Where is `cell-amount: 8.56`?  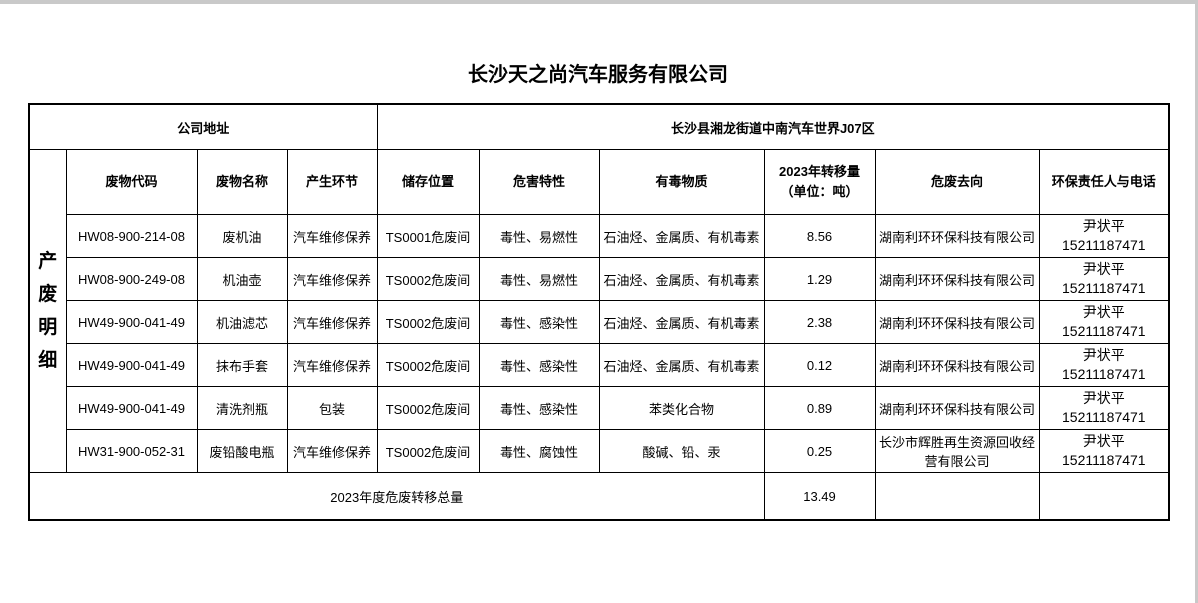 cell-amount: 8.56 is located at coordinates (819, 236).